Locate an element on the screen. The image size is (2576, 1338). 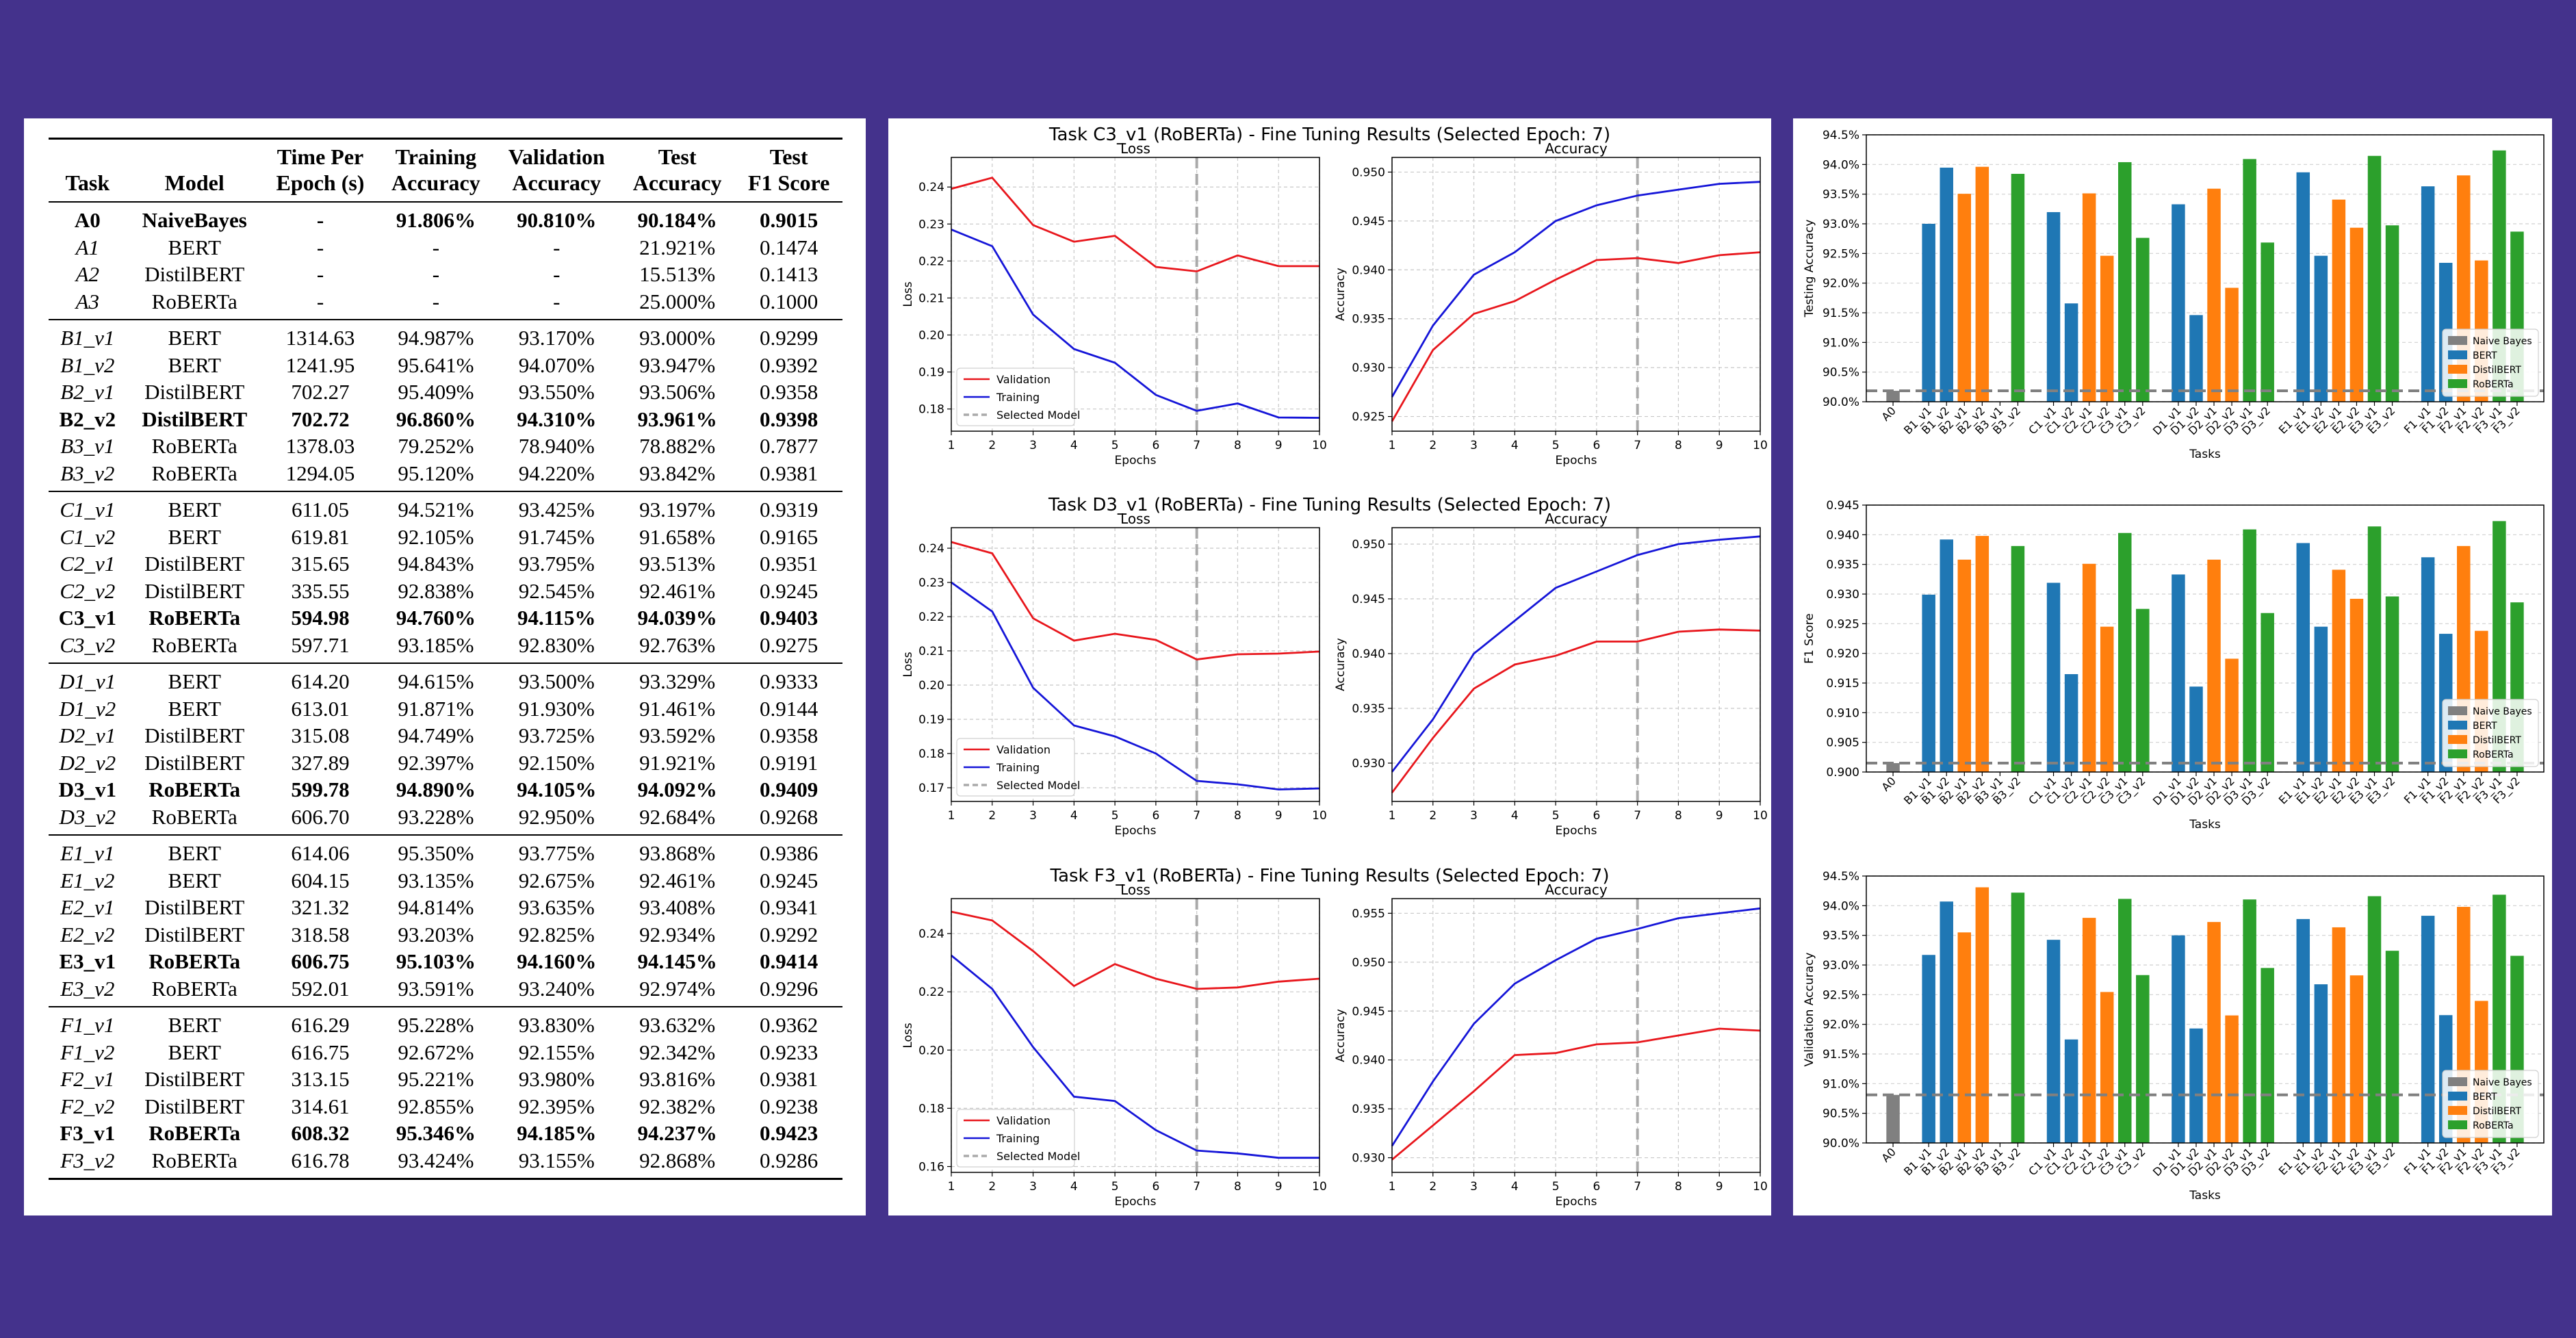
cell-time: 315.65 is located at coordinates (320, 564).